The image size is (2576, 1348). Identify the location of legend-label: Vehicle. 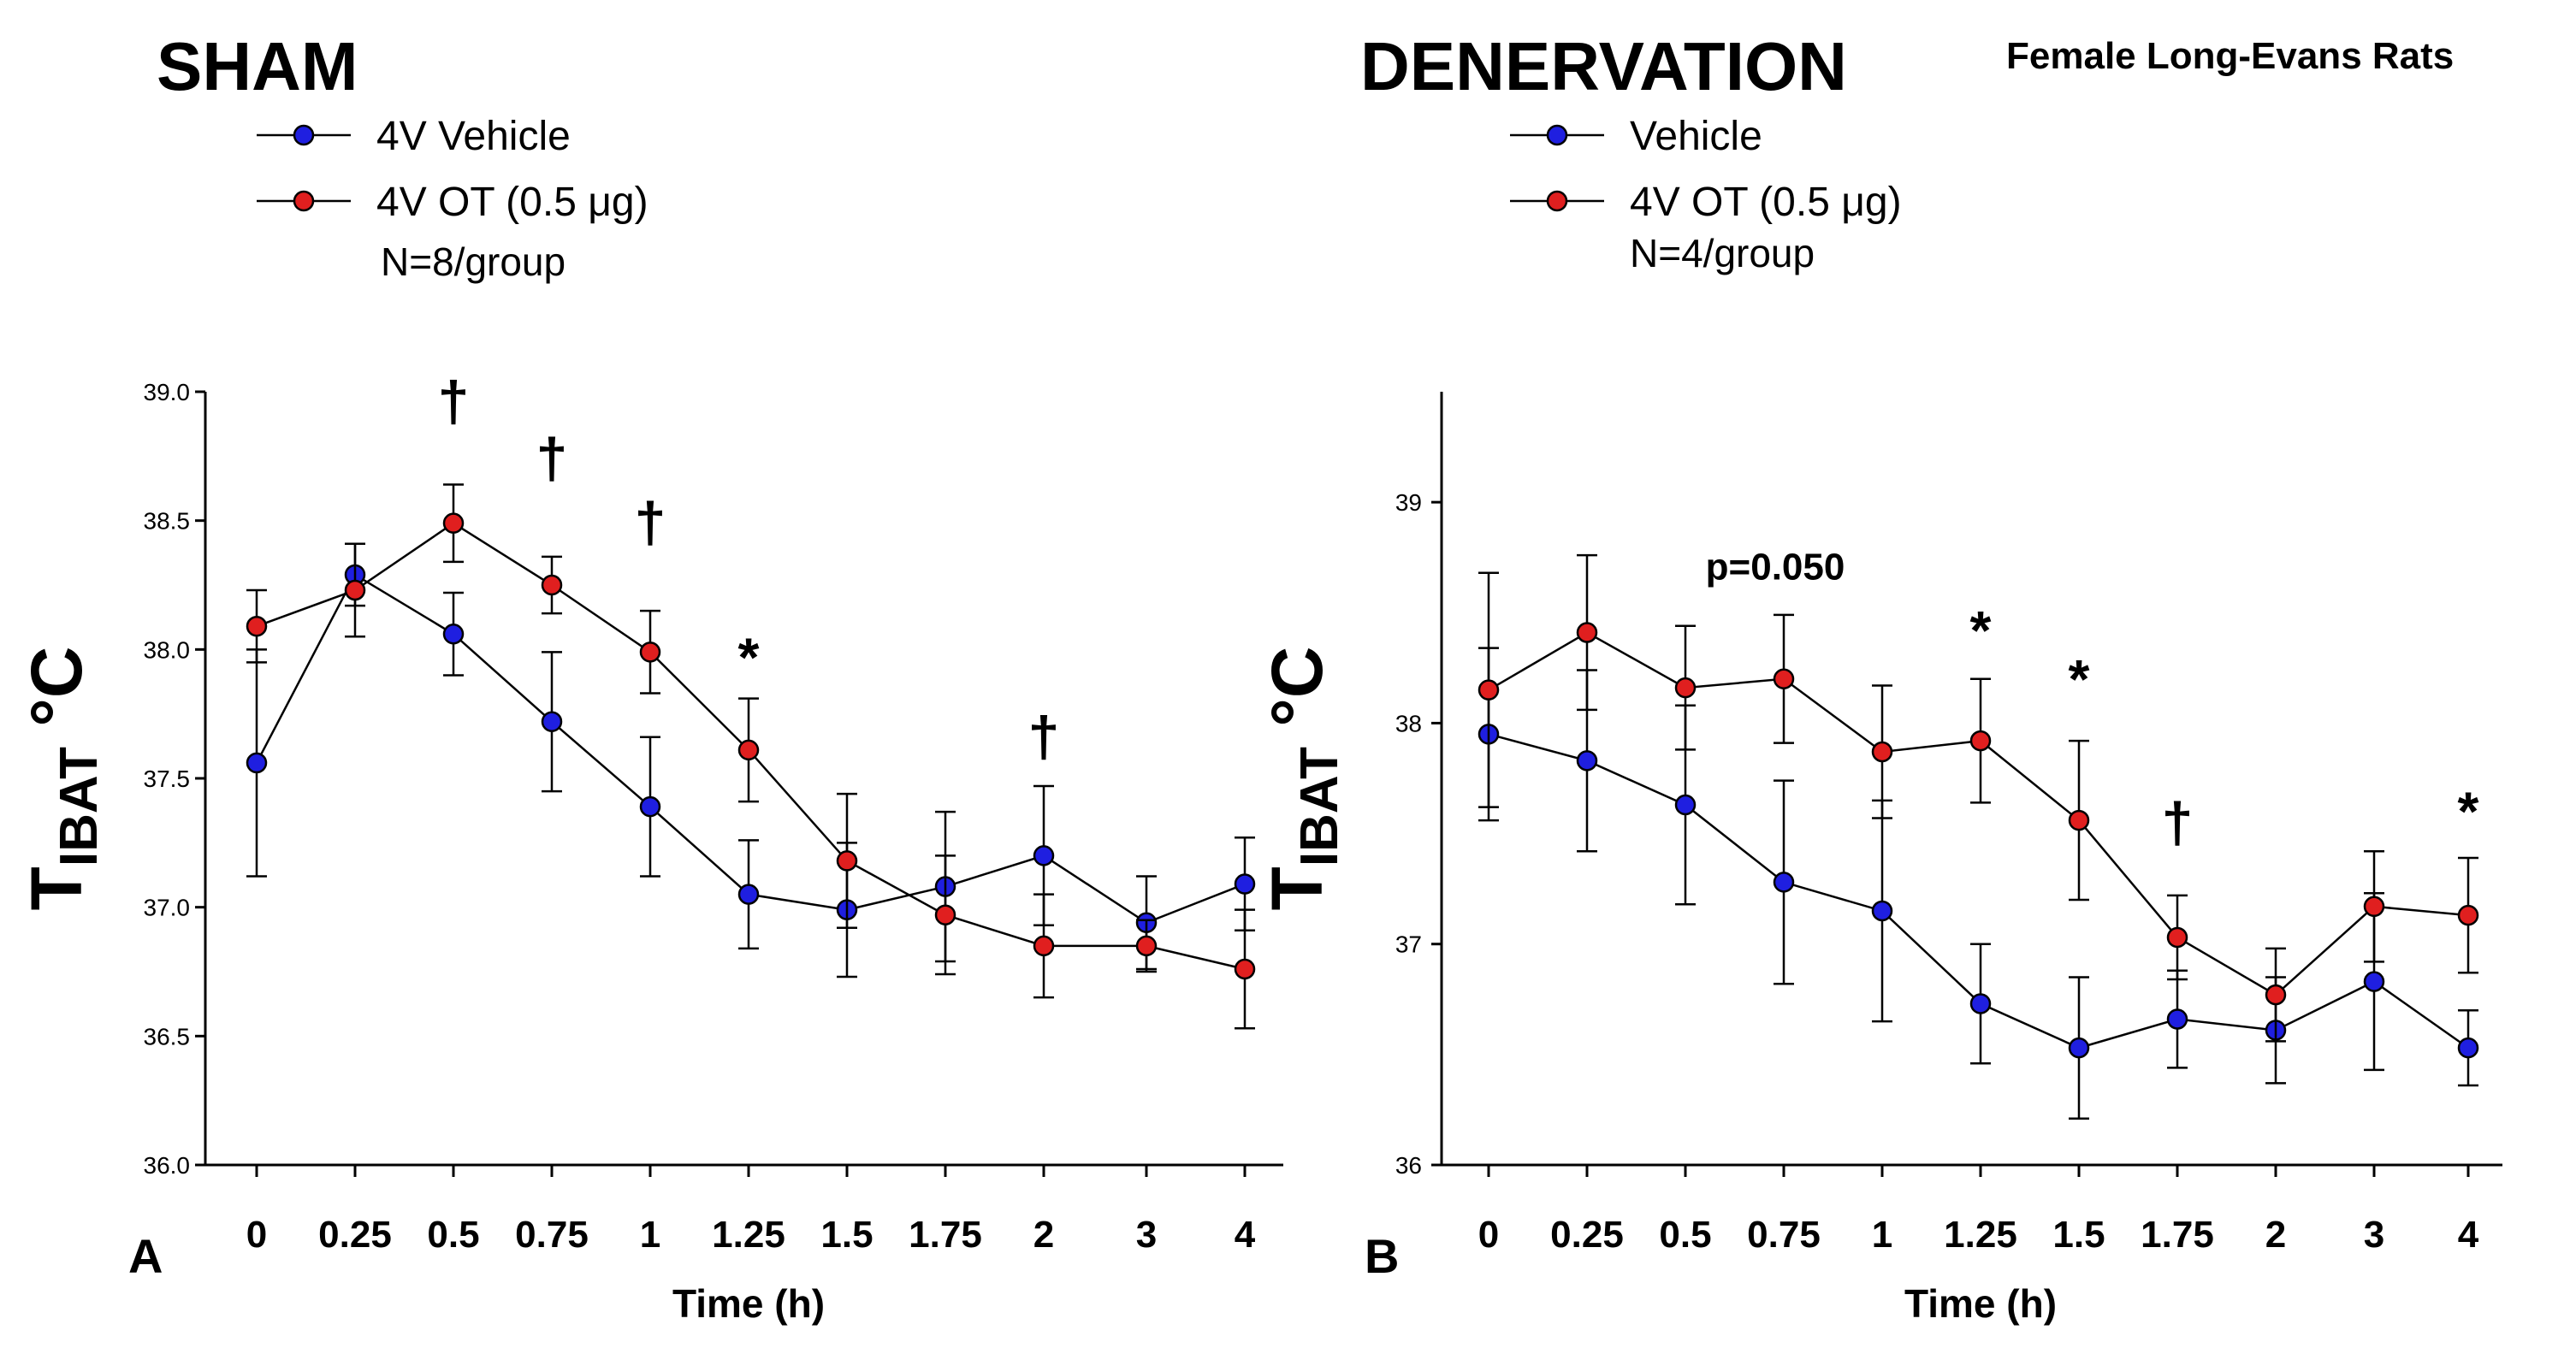
(1696, 136).